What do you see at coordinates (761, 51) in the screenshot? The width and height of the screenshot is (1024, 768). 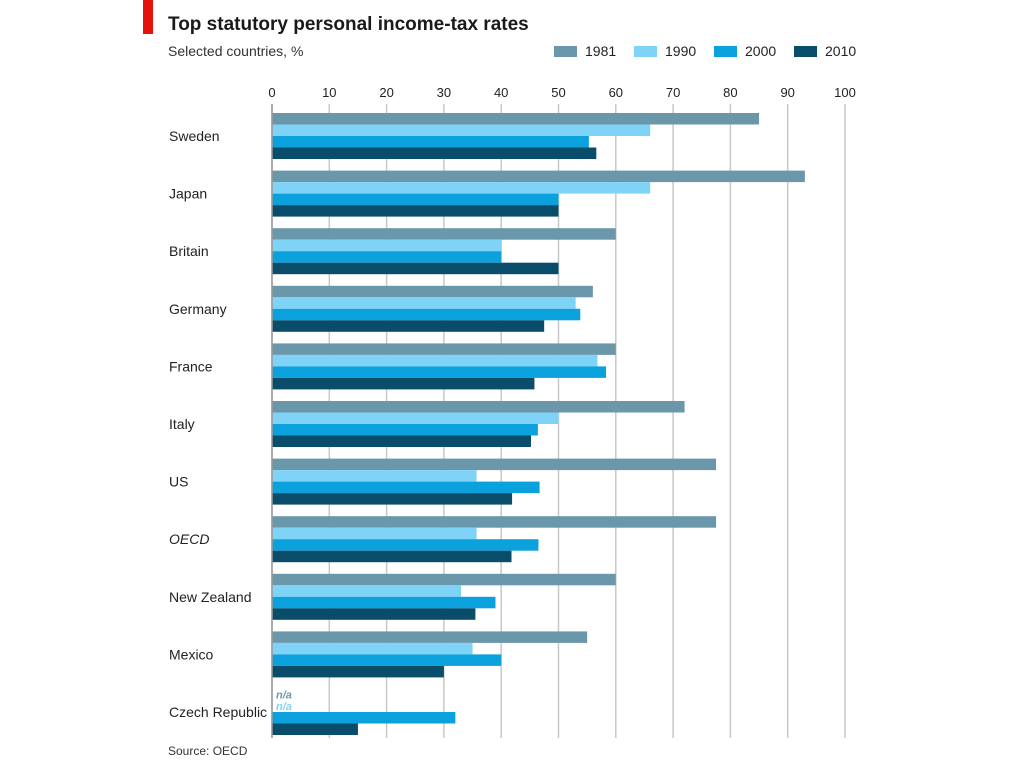 I see `legend-label-2000: 2000` at bounding box center [761, 51].